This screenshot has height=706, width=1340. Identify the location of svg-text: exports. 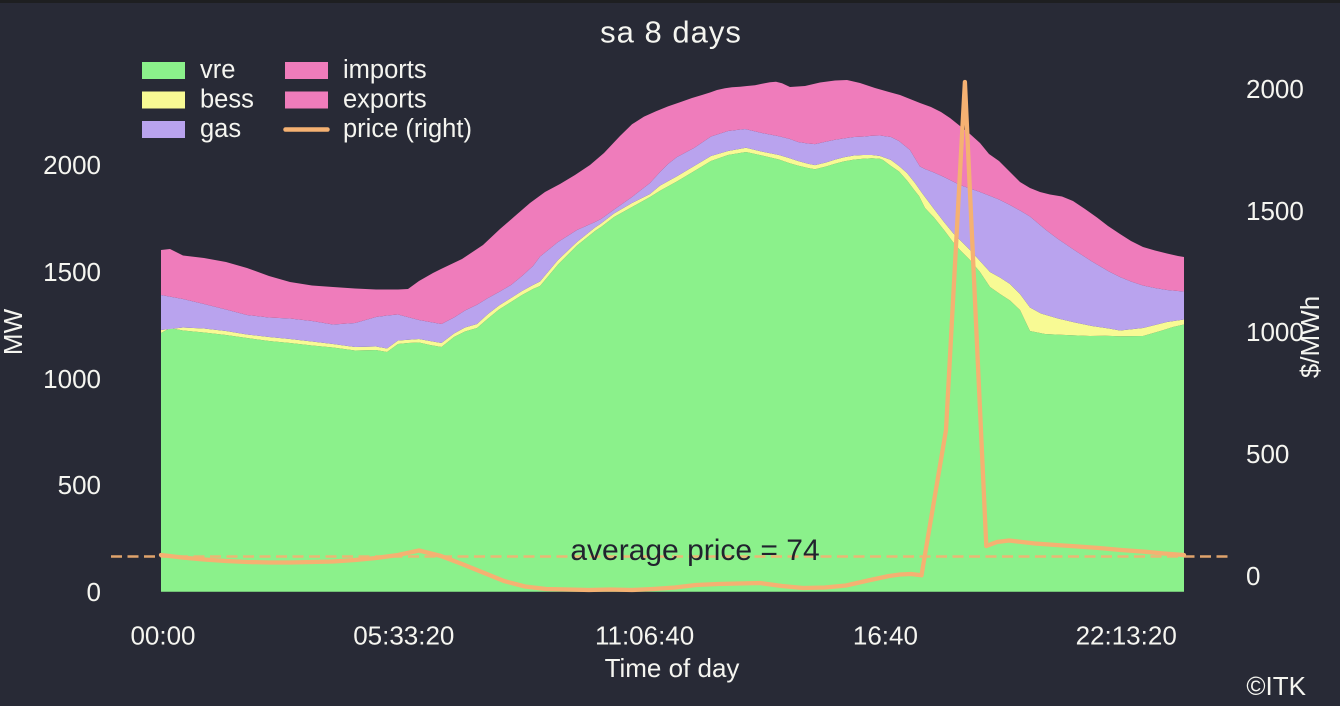
(385, 100).